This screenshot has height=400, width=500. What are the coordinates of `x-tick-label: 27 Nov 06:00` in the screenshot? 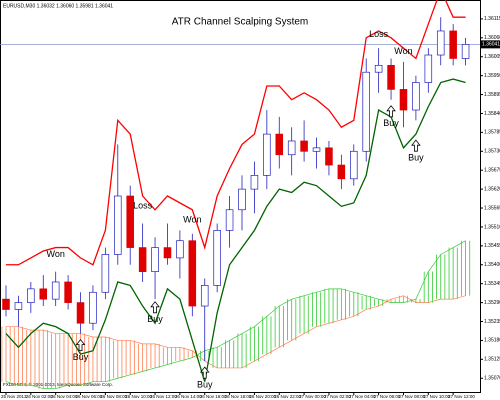 It's located at (387, 396).